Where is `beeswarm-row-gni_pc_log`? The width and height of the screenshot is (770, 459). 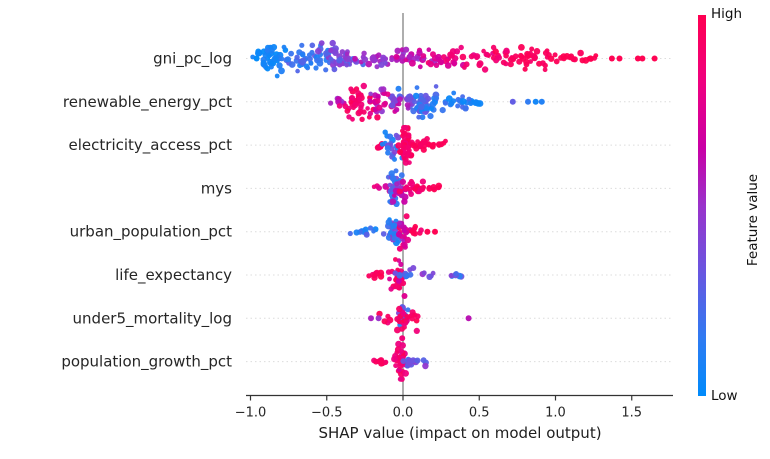
beeswarm-row-gni_pc_log is located at coordinates (454, 59).